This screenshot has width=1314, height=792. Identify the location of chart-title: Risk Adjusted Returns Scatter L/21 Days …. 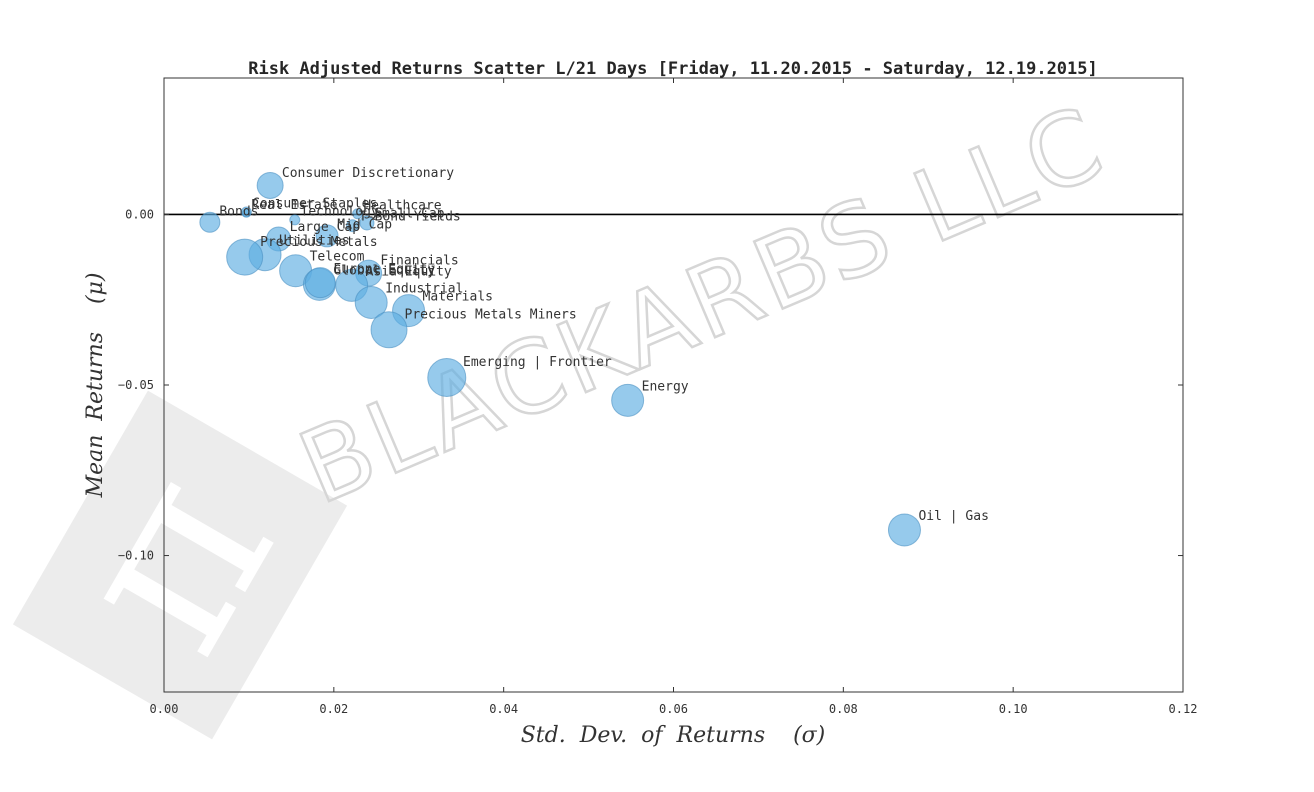
(673, 69).